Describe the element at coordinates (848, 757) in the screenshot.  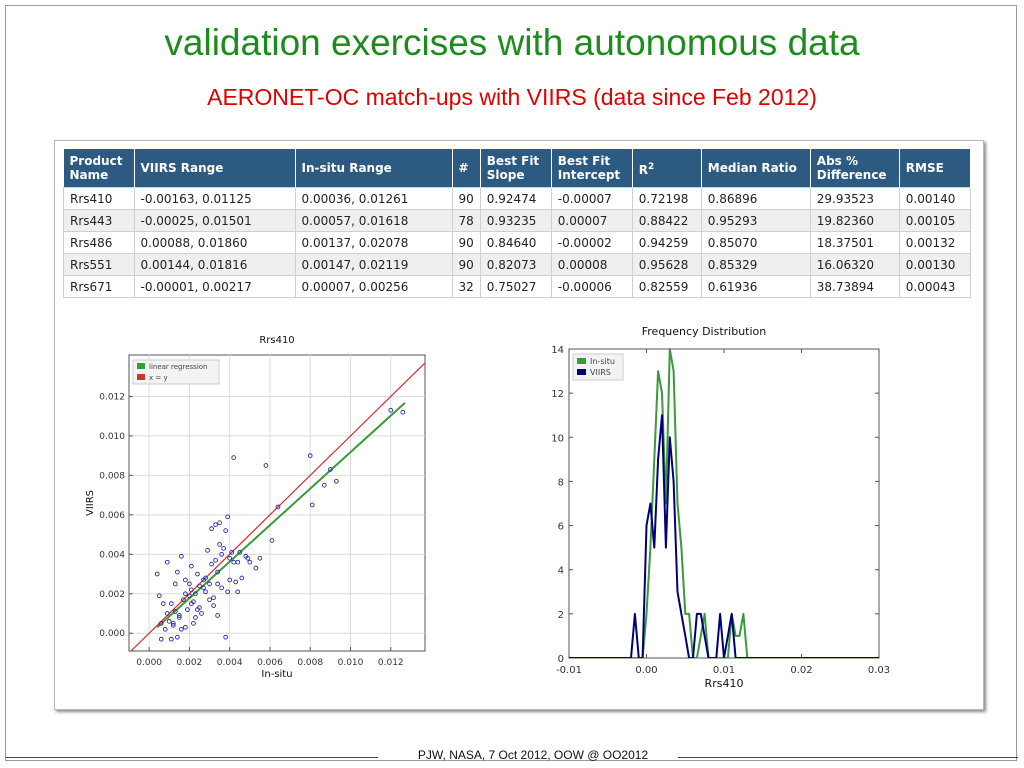
I see `footer-rule-right` at that location.